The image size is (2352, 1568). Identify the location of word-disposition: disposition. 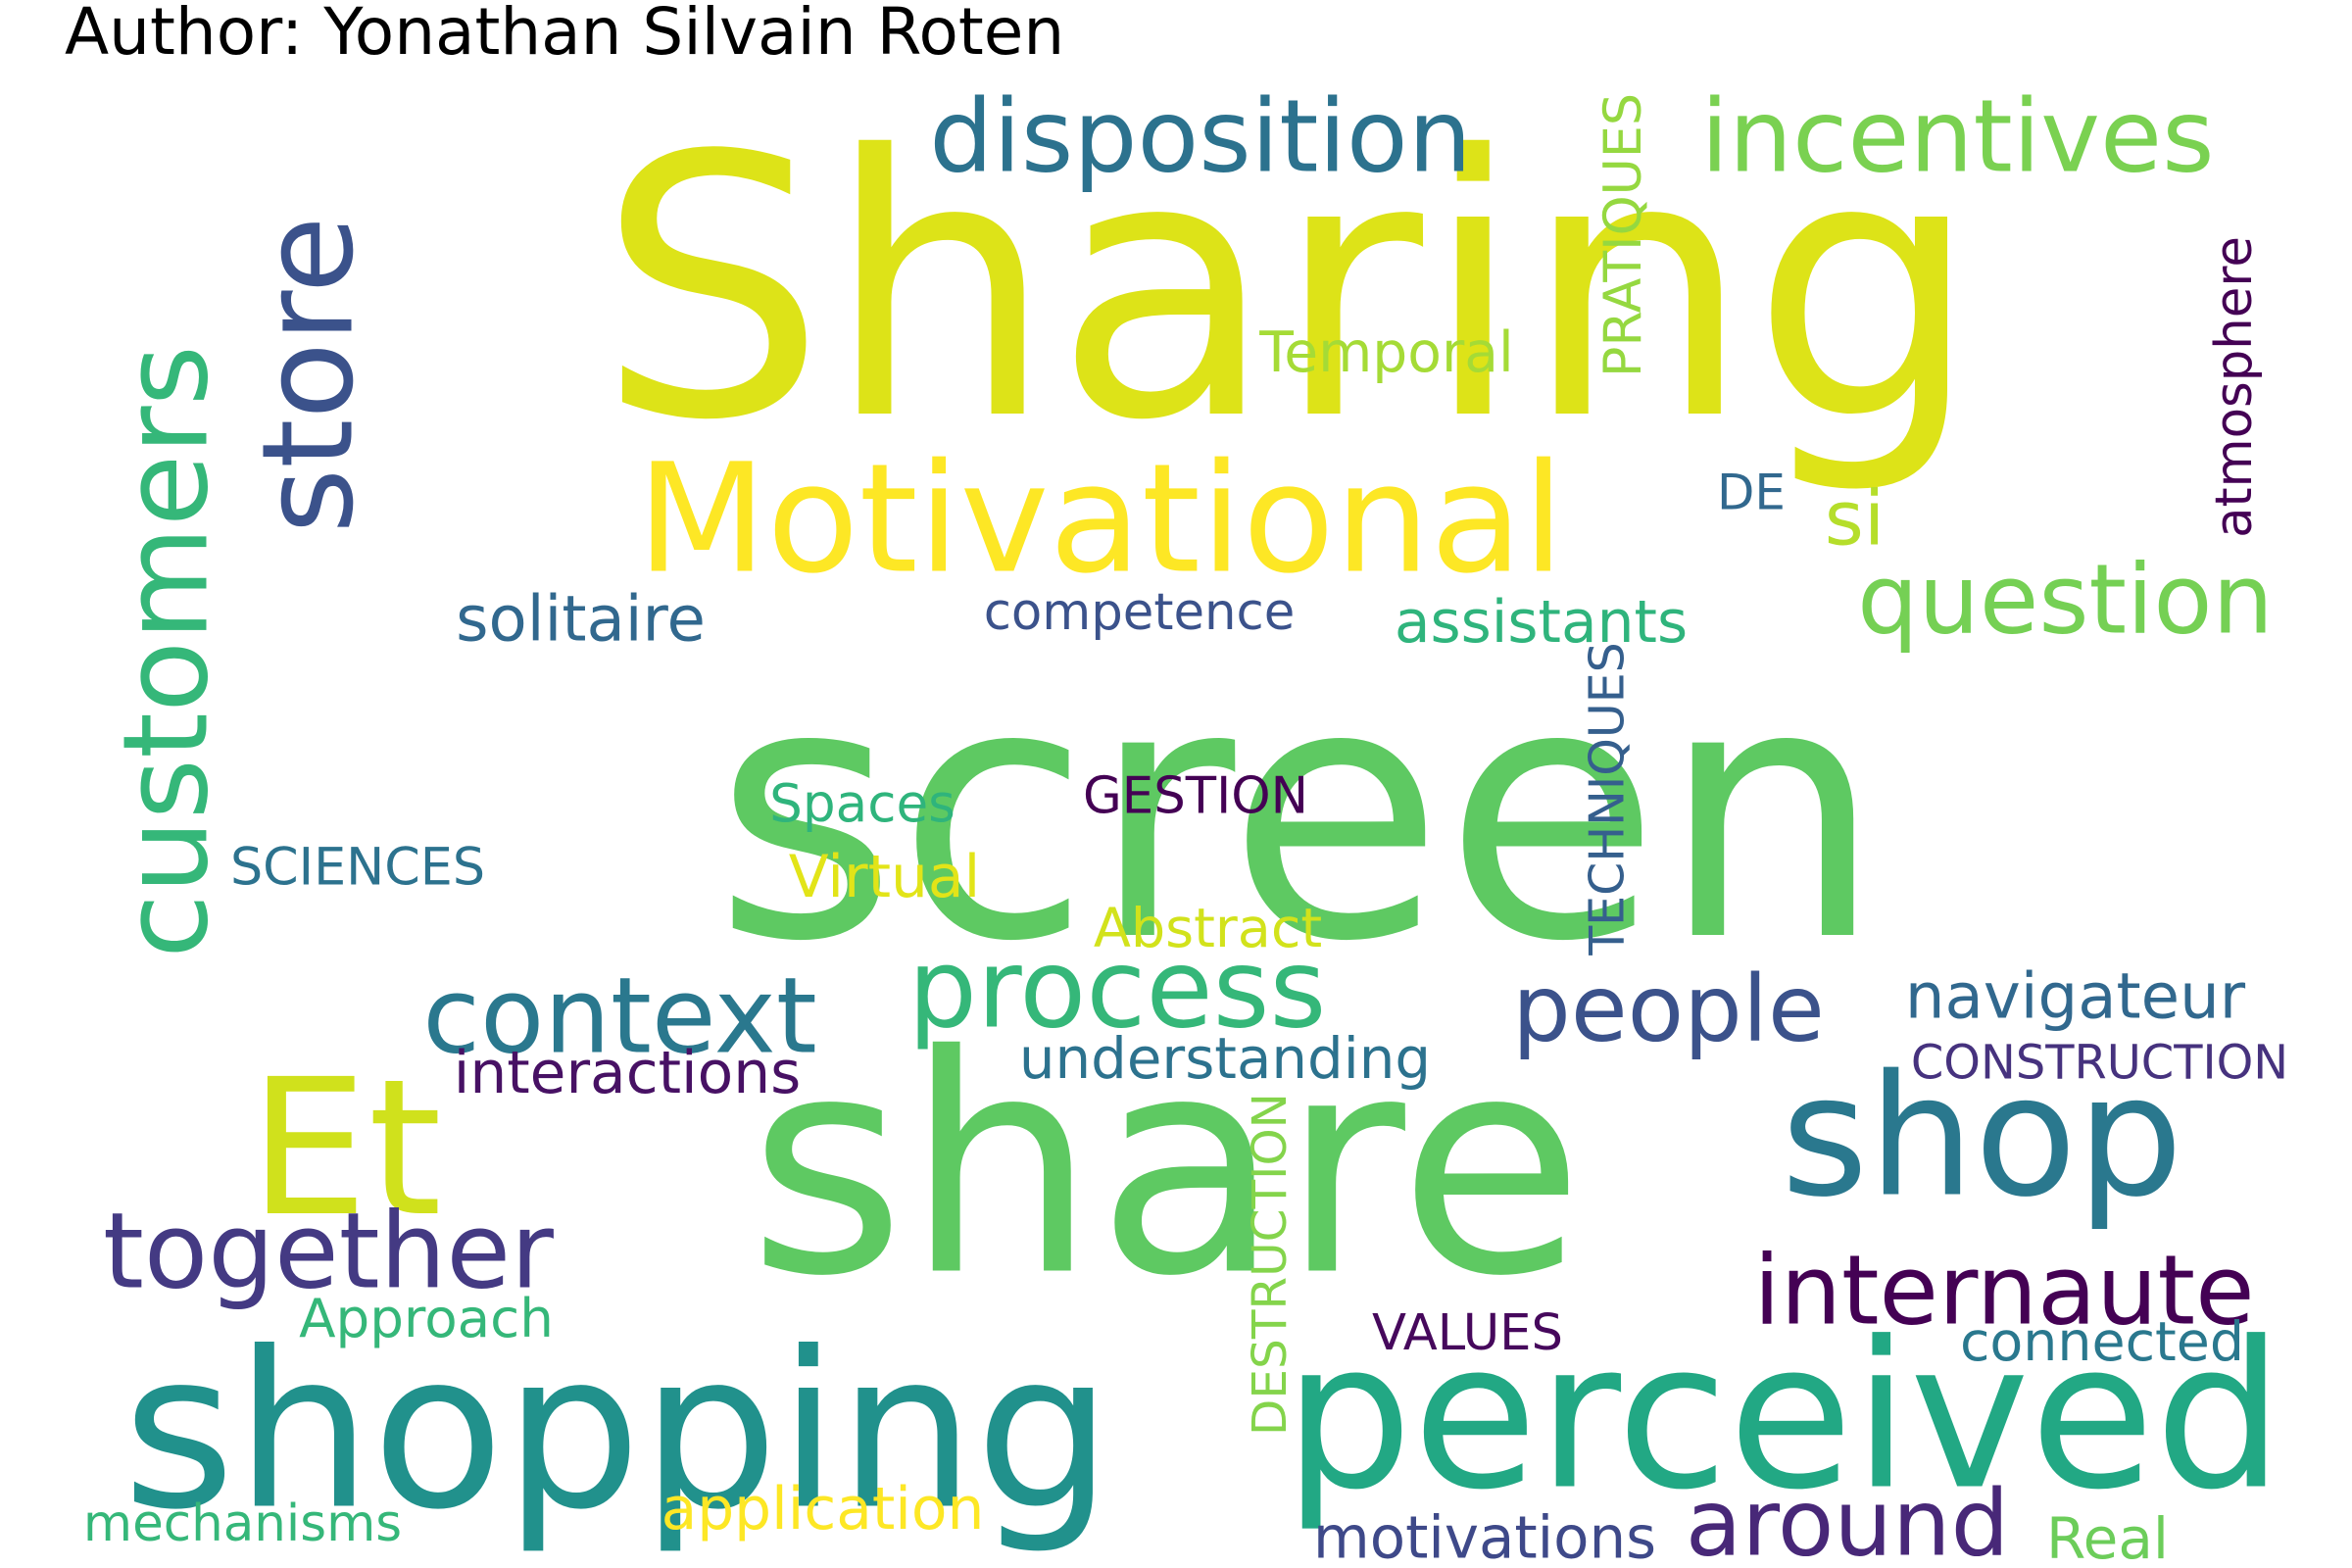
(1200, 137).